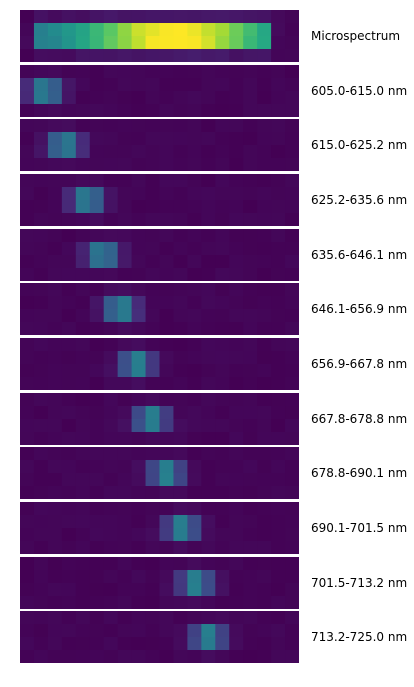 The width and height of the screenshot is (414, 687). I want to click on panel-label: 656.9-667.8 nm, so click(359, 364).